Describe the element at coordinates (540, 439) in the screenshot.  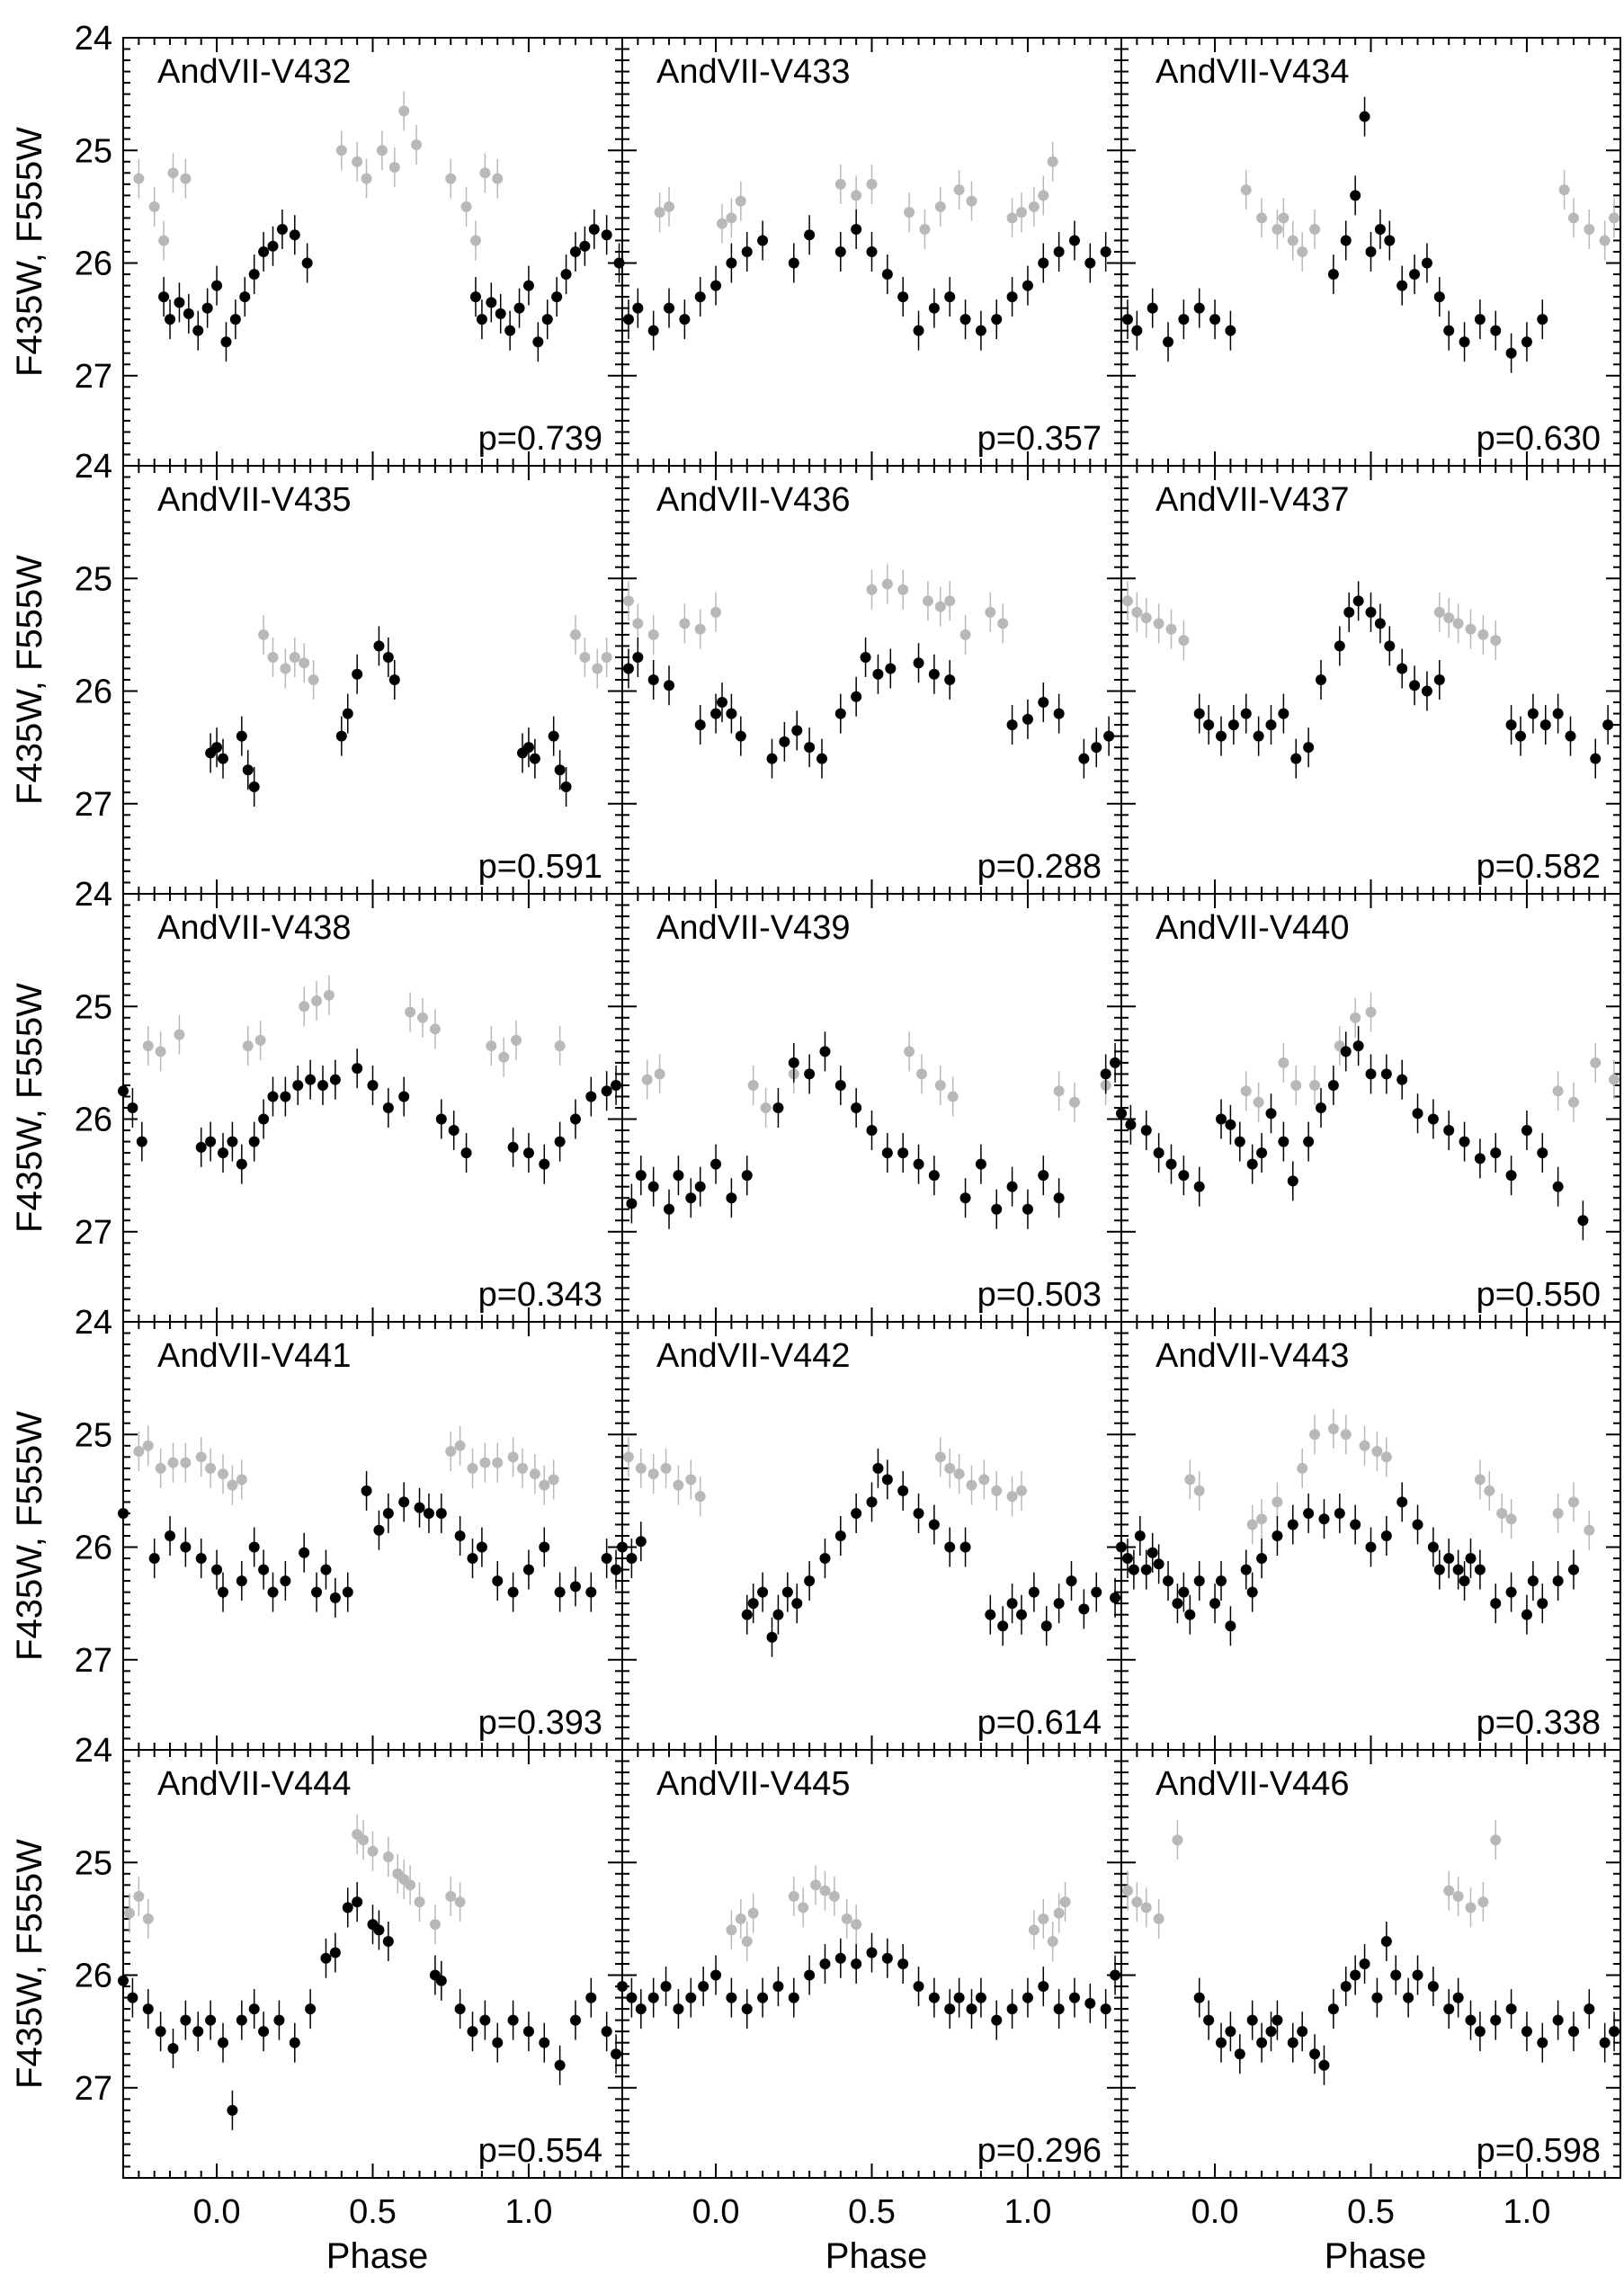
I see `period-label: p=0.739` at that location.